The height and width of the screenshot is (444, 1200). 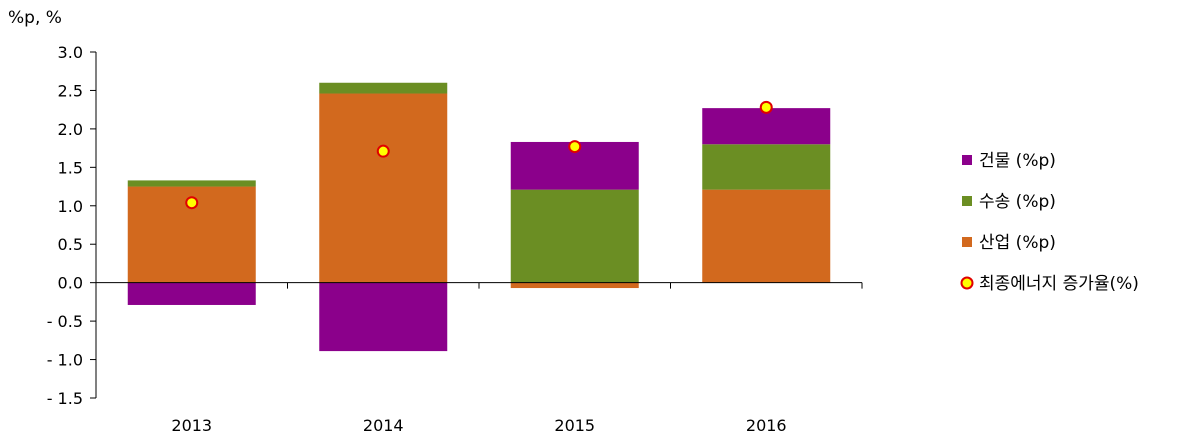 I want to click on x-category-label: 2014, so click(x=383, y=425).